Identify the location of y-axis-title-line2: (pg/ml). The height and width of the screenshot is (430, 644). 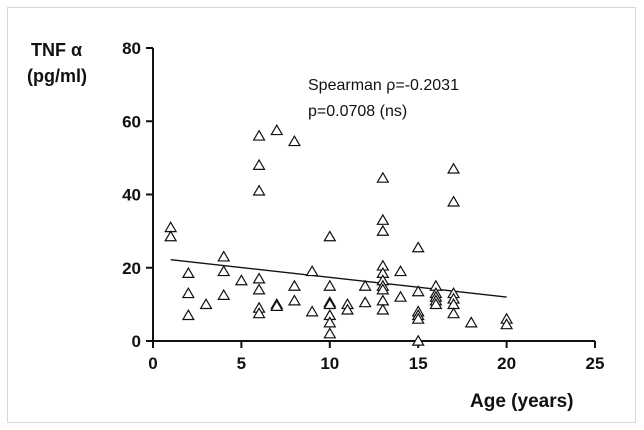
(57, 76).